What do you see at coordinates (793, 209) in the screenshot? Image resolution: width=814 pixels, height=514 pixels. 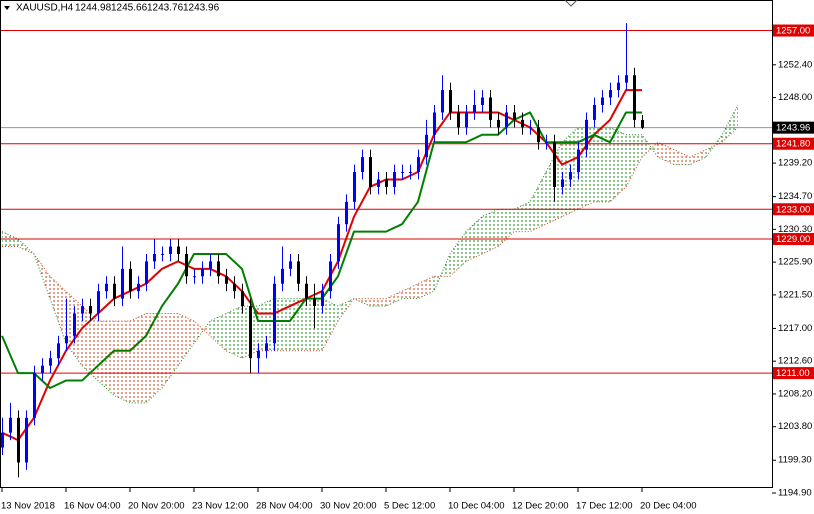 I see `level-label: 1233.00` at bounding box center [793, 209].